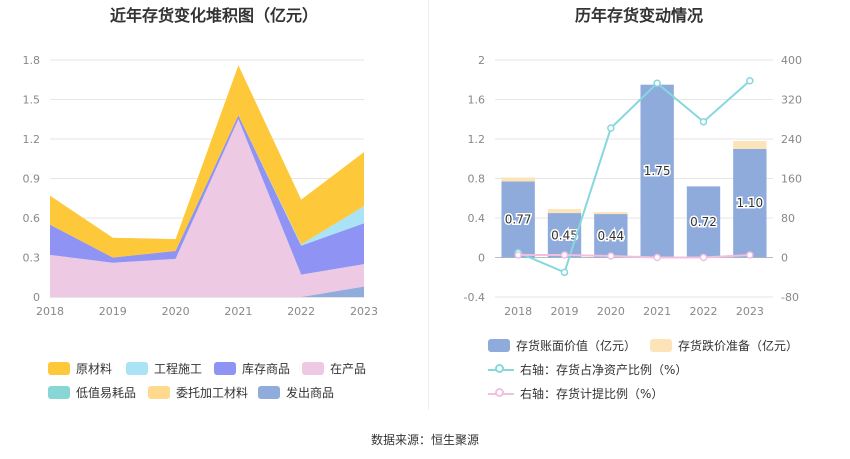  I want to click on legend-item: 原材料, so click(80, 368).